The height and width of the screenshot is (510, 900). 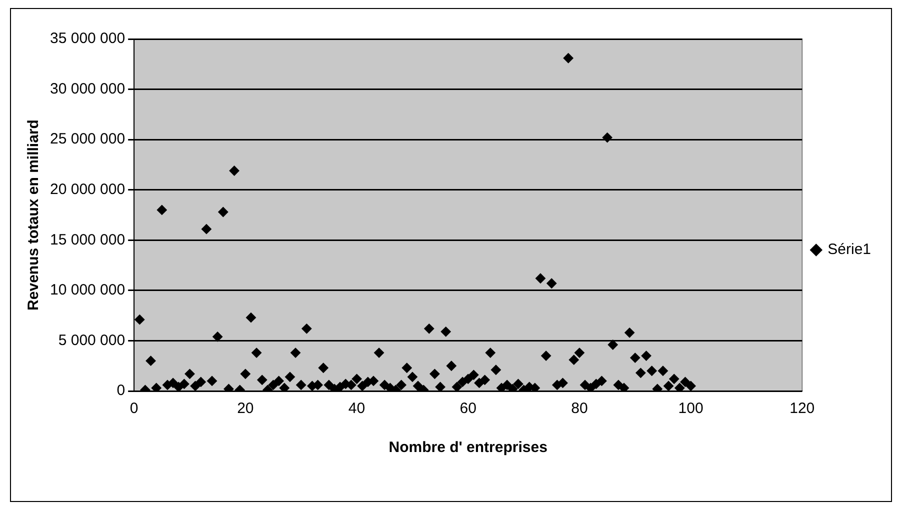 I want to click on x-tick-label: 60, so click(x=468, y=409).